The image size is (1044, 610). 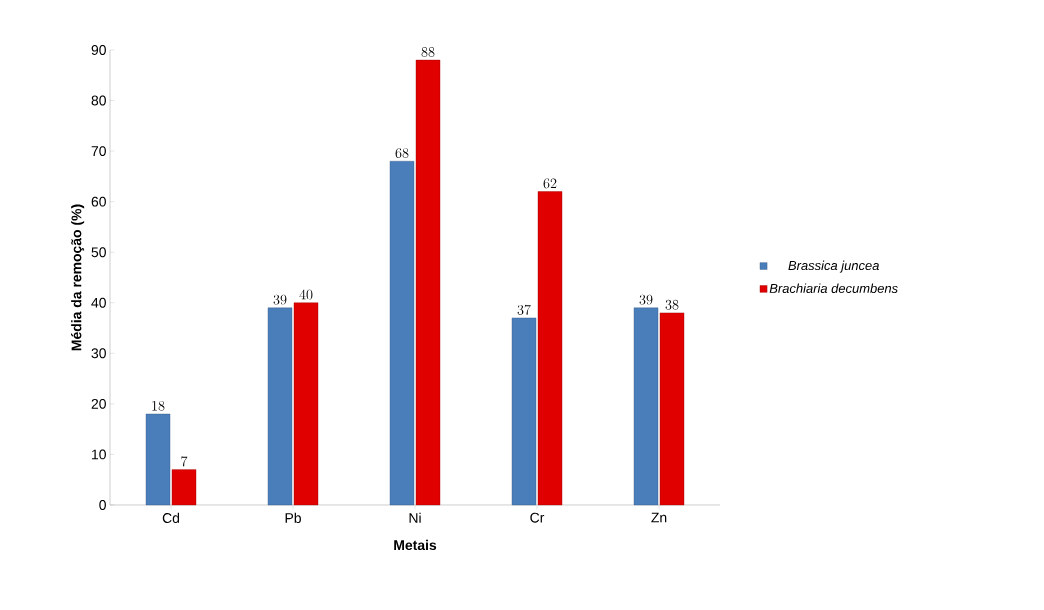 I want to click on y-tick-label: 20, so click(x=98, y=403).